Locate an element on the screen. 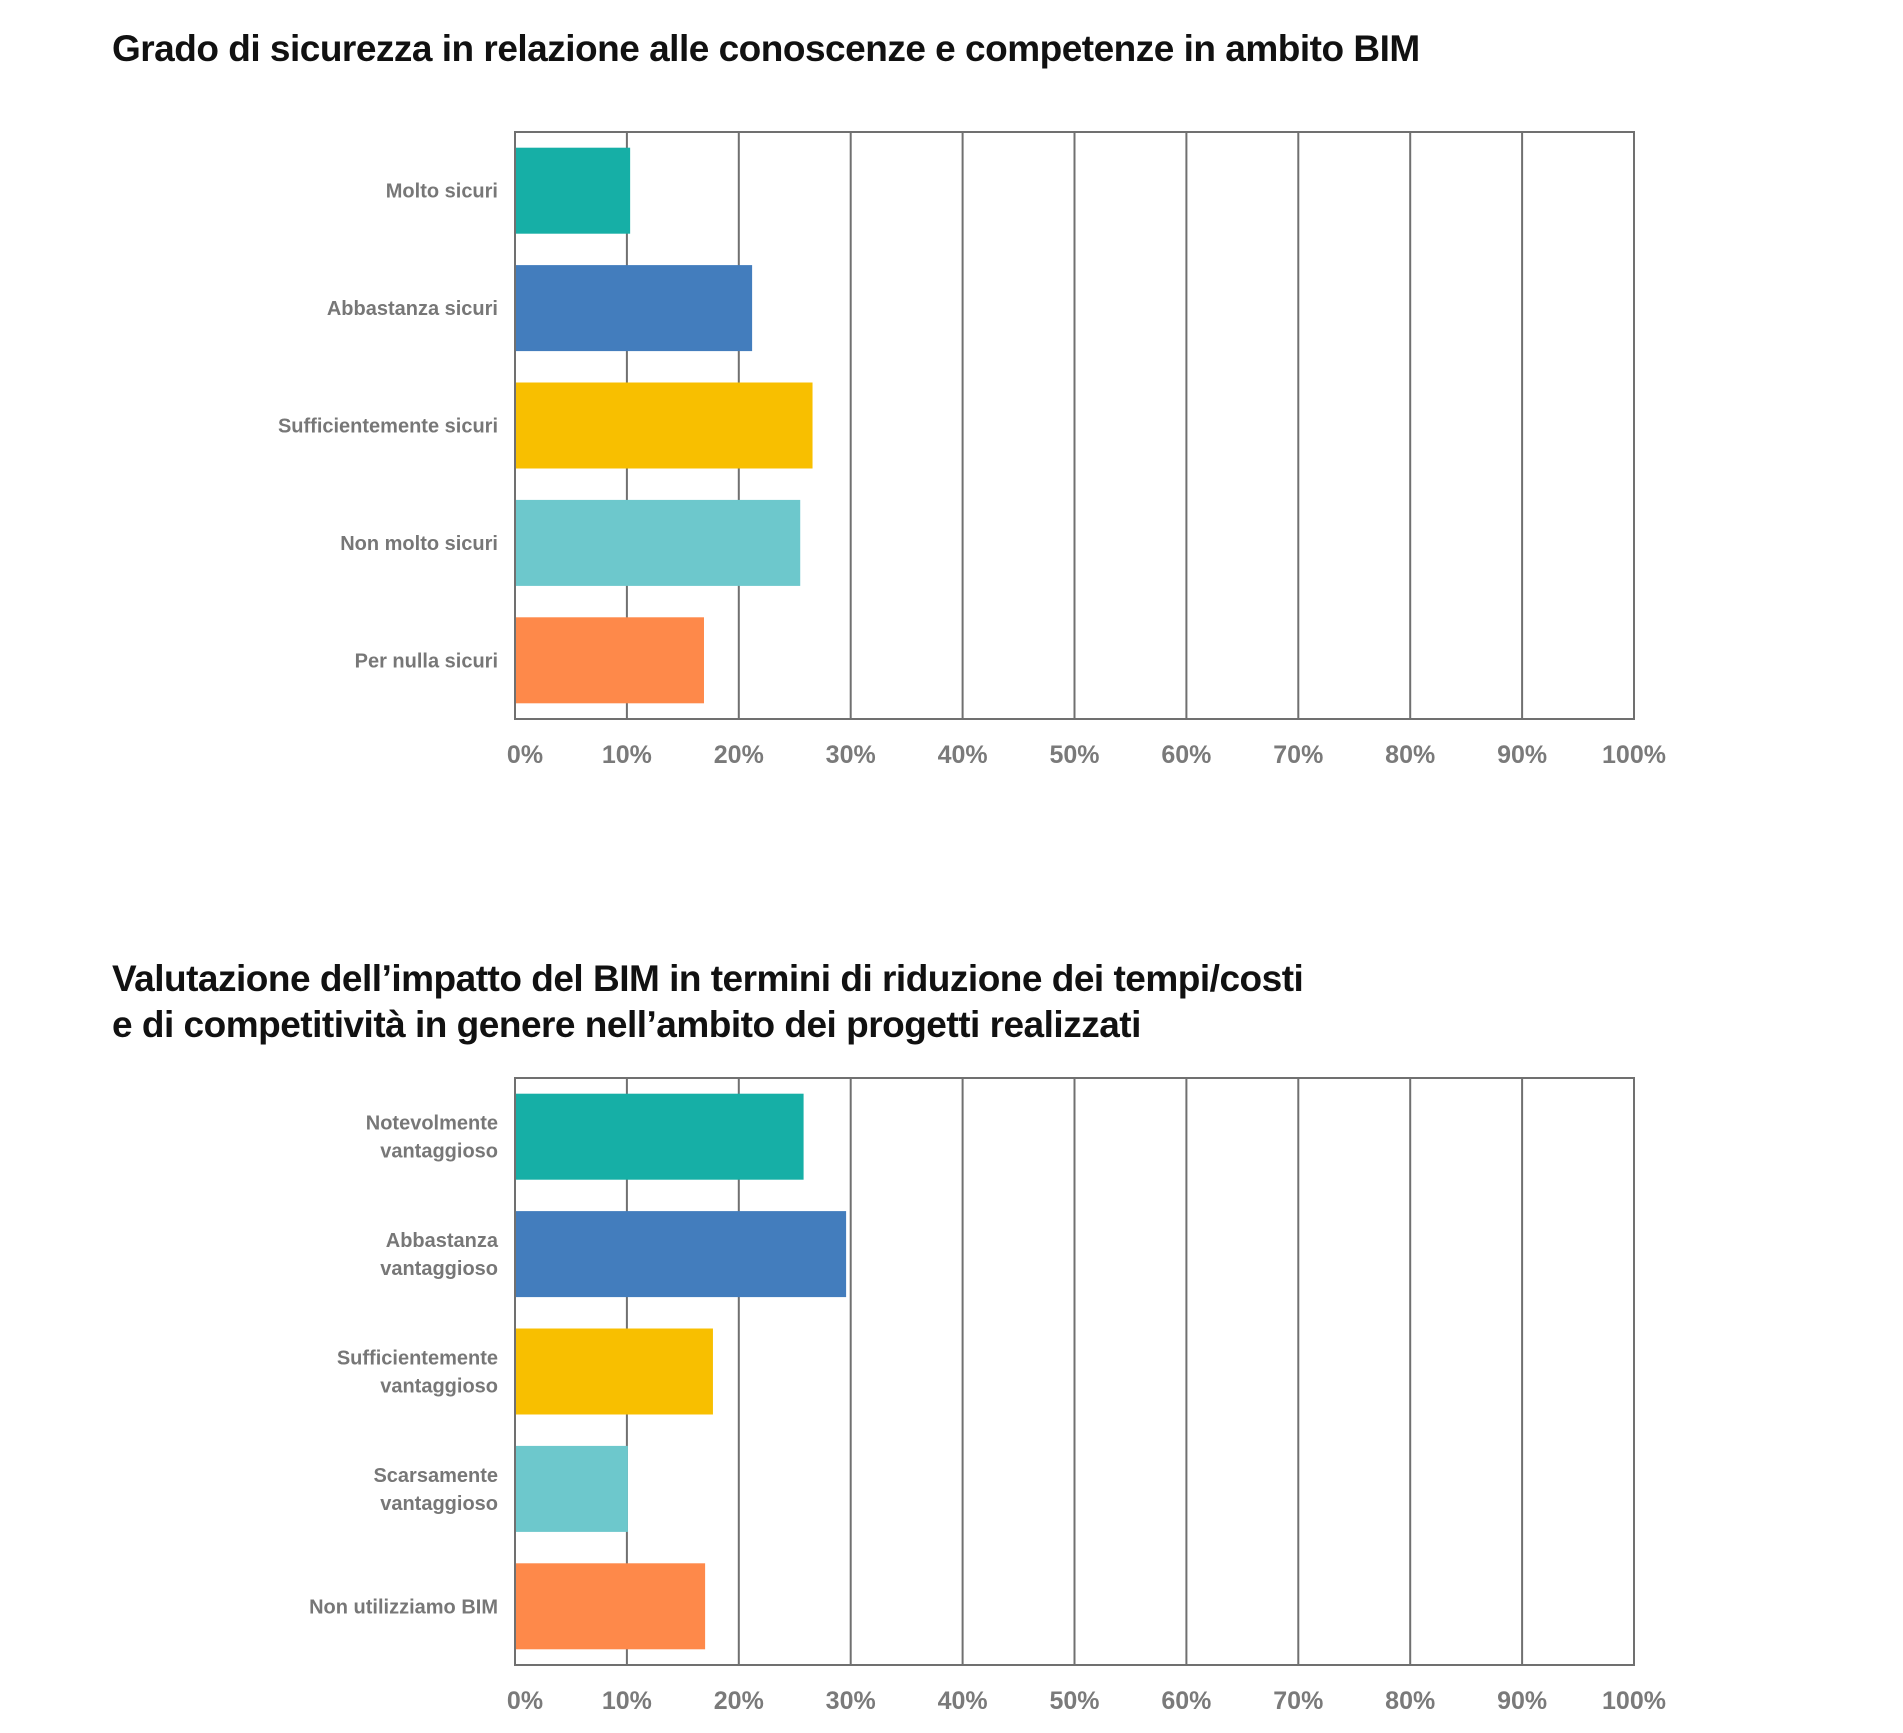  category-label: Abbastanza is located at coordinates (442, 1241).